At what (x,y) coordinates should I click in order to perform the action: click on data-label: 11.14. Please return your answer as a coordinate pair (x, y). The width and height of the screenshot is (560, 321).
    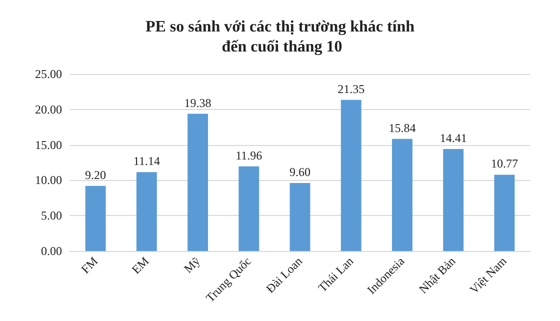
    Looking at the image, I should click on (146, 161).